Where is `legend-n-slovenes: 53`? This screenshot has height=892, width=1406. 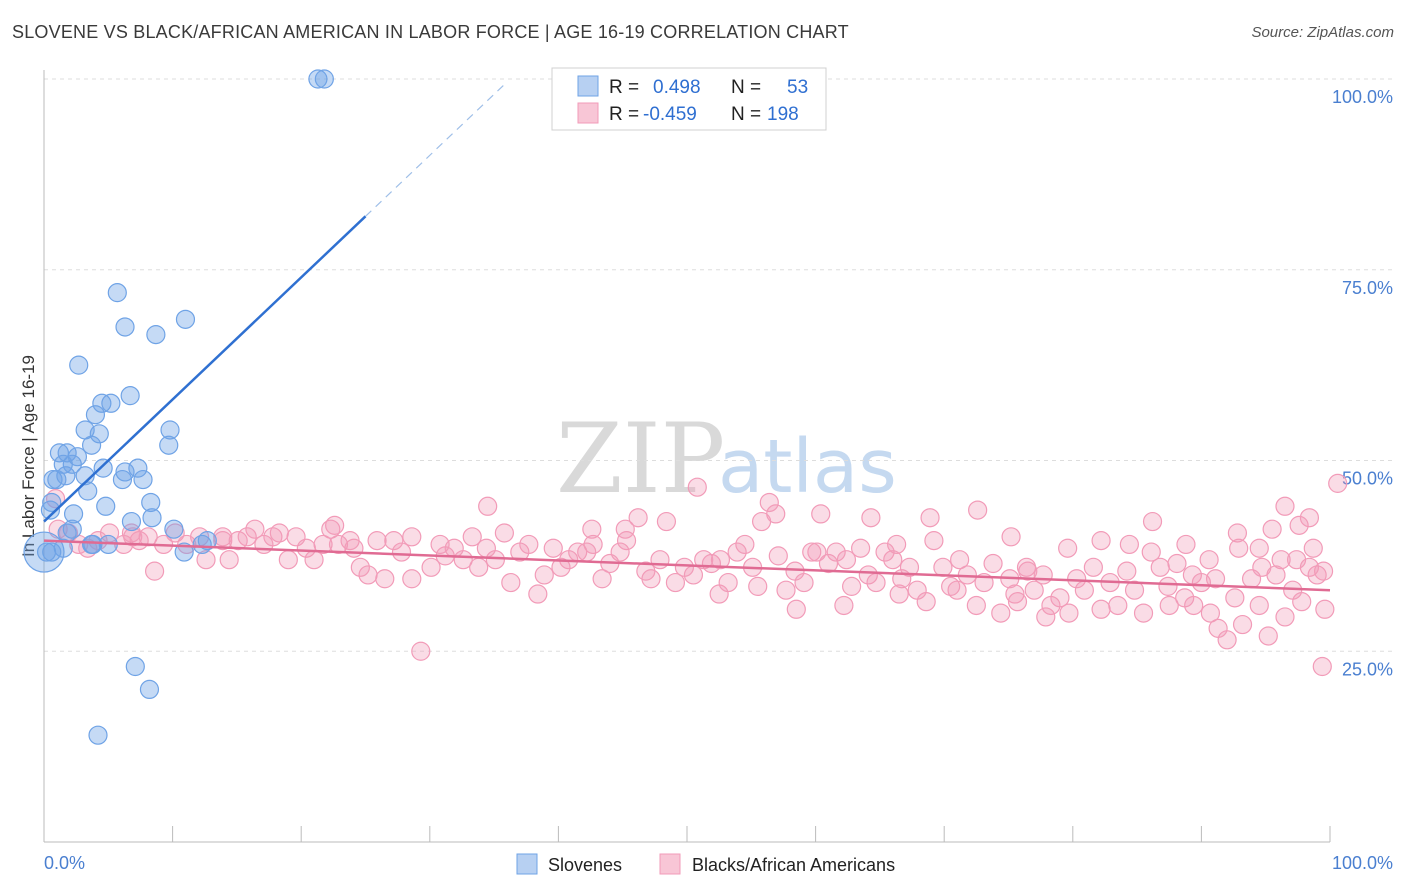
legend-n-slovenes: 53 is located at coordinates (797, 87).